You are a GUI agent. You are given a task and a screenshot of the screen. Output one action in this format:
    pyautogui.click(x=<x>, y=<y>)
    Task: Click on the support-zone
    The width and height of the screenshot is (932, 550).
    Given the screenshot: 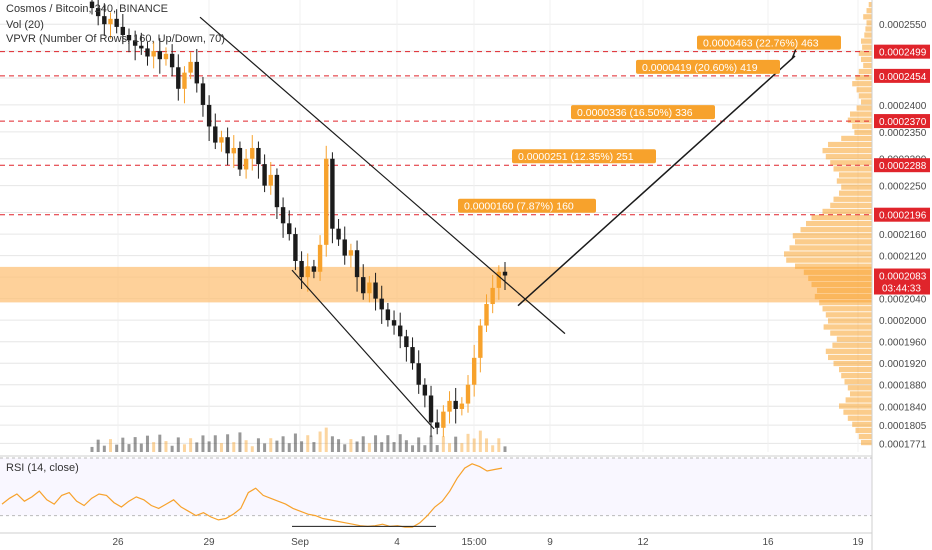 What is the action you would take?
    pyautogui.click(x=436, y=284)
    